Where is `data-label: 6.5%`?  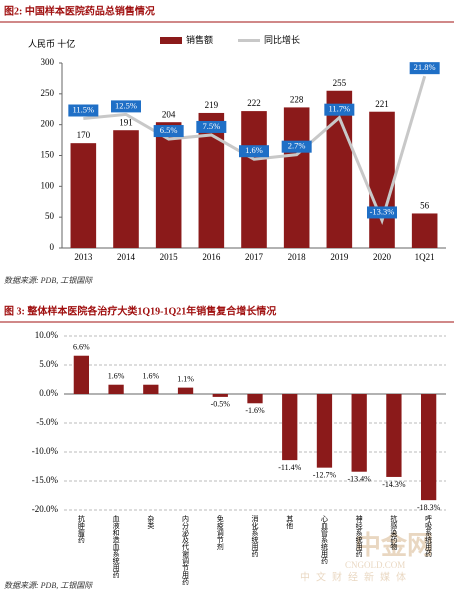 data-label: 6.5% is located at coordinates (169, 130).